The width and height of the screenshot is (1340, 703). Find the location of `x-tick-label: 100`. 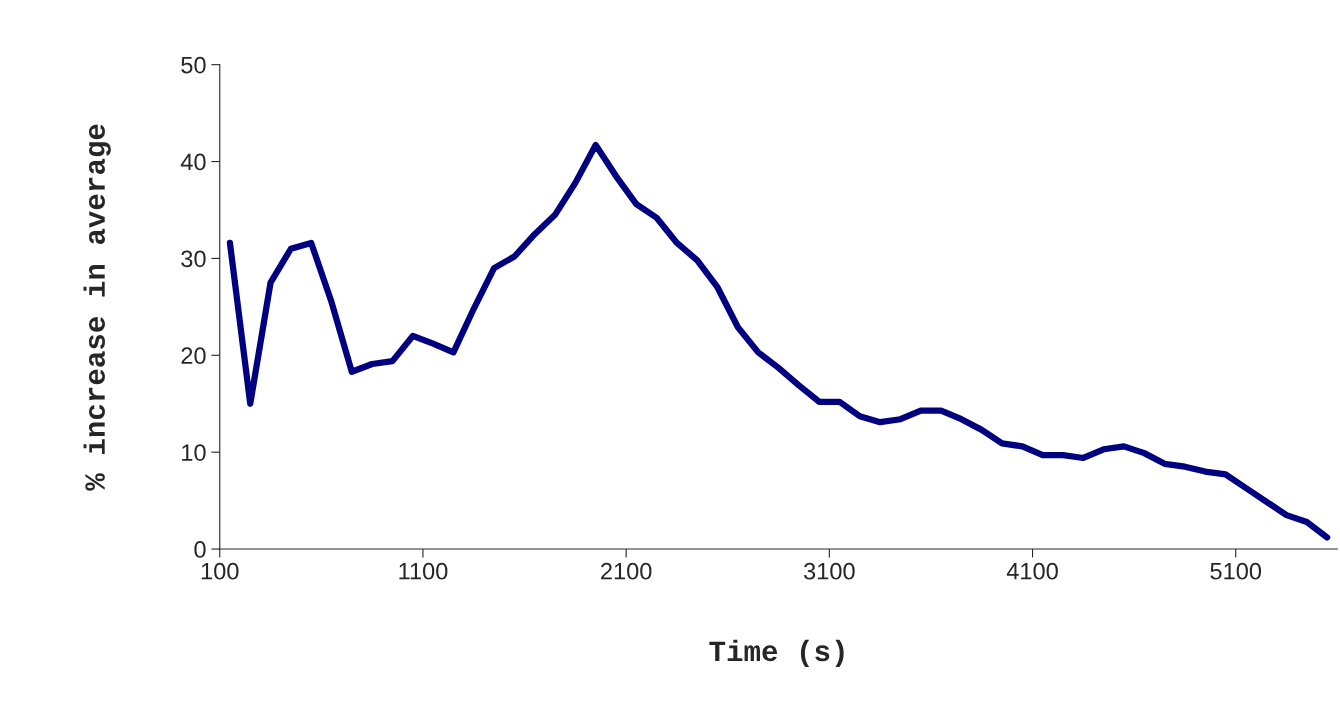

x-tick-label: 100 is located at coordinates (220, 571).